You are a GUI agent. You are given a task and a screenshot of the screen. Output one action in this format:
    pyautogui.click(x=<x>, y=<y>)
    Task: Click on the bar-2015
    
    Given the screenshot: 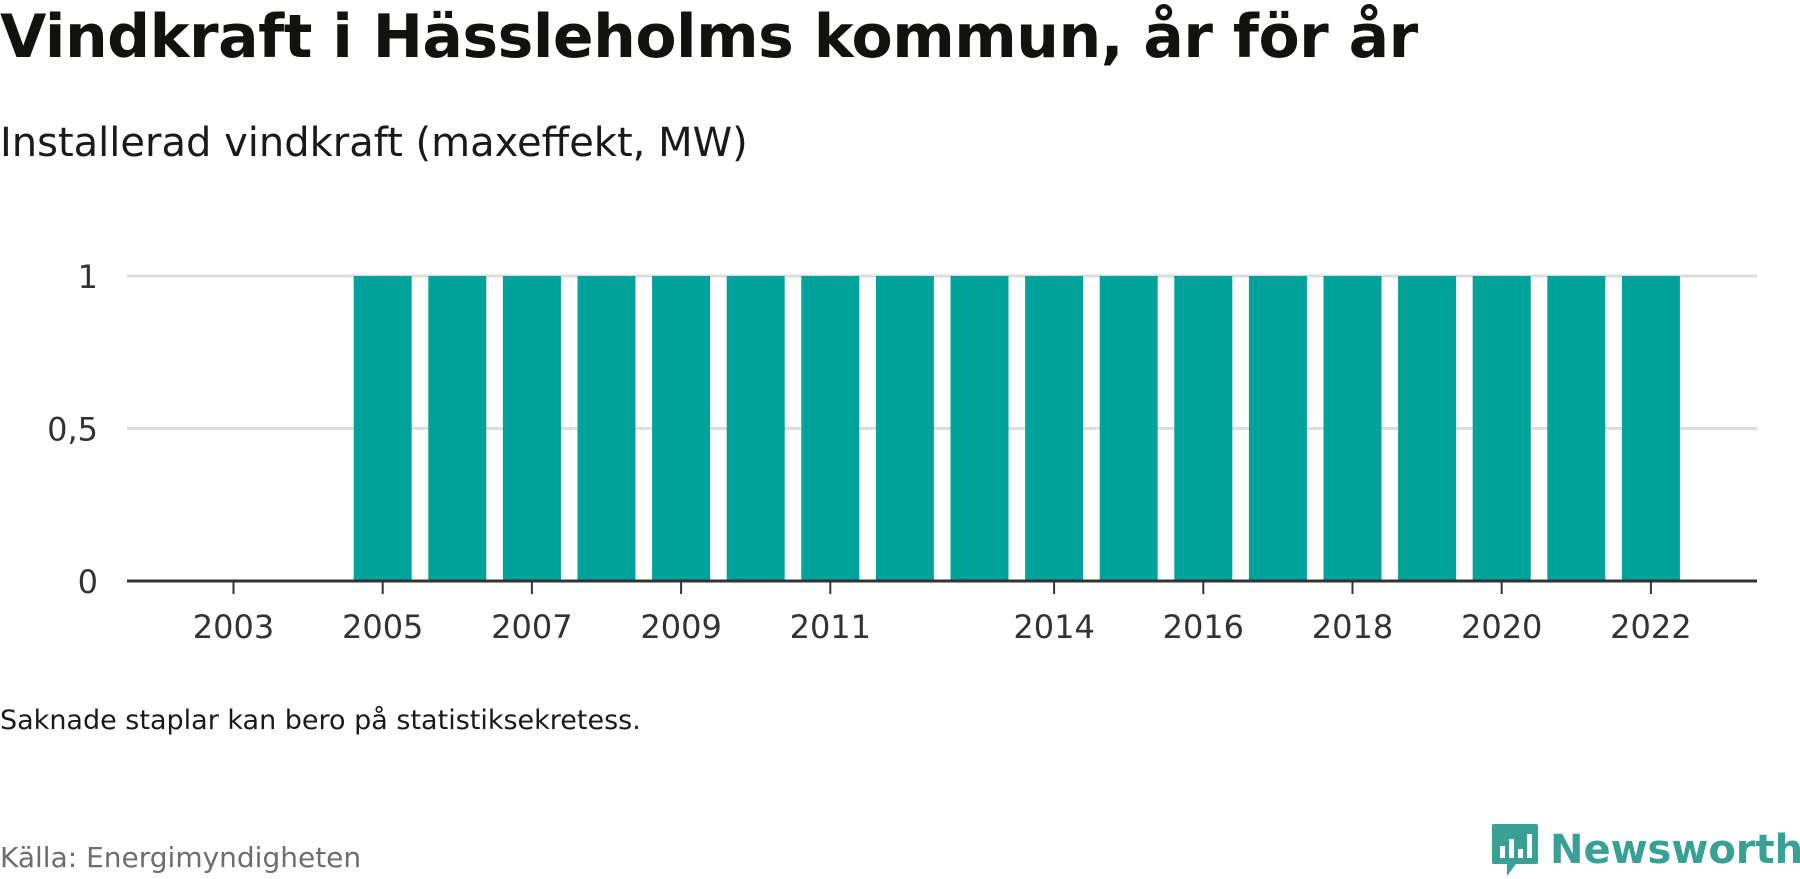 What is the action you would take?
    pyautogui.click(x=1128, y=428)
    